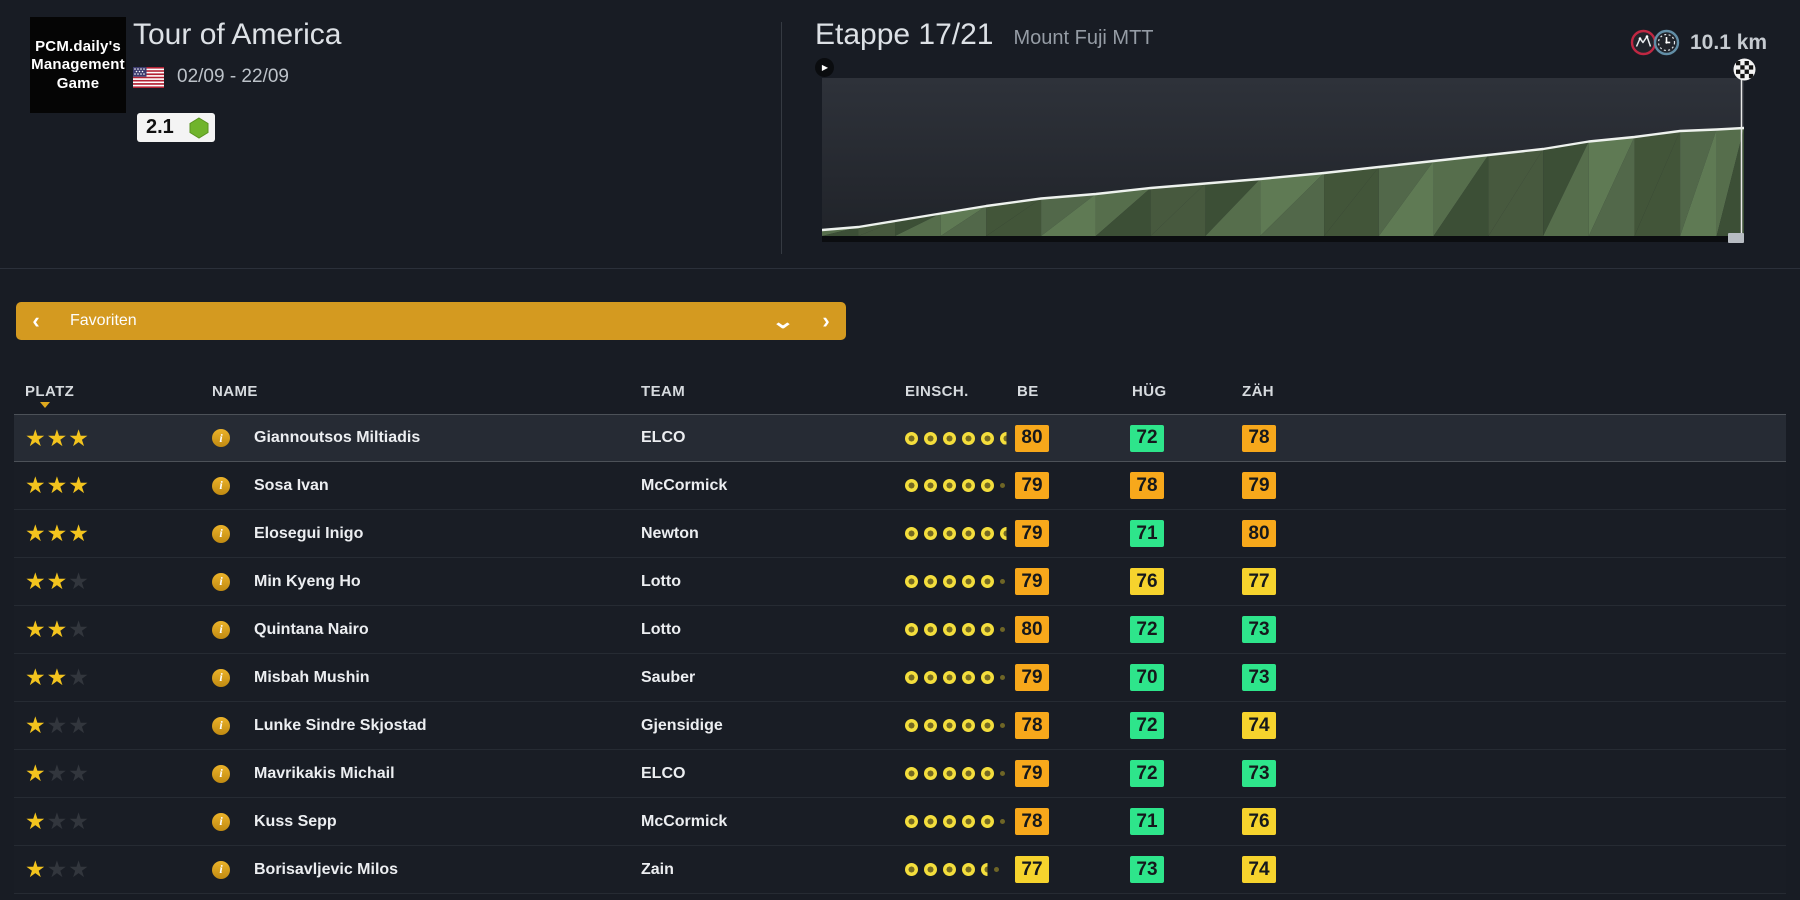 This screenshot has width=1800, height=900. What do you see at coordinates (900, 822) in the screenshot?
I see `table-row: ★ ★ ★ i Kuss Sepp McCormick 78 71 76` at bounding box center [900, 822].